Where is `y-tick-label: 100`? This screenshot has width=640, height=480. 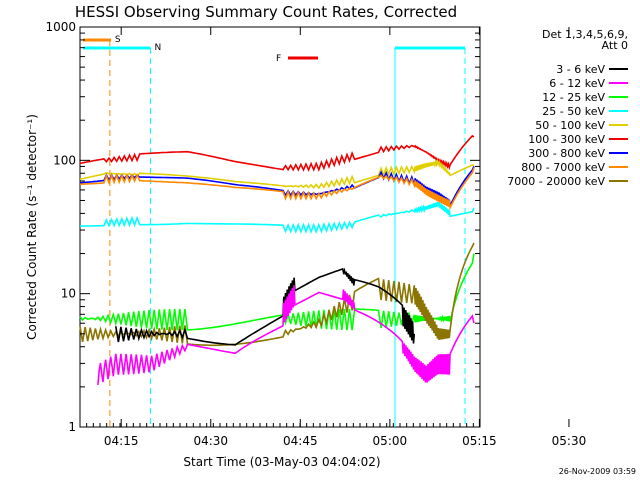
y-tick-label: 100 is located at coordinates (64, 160).